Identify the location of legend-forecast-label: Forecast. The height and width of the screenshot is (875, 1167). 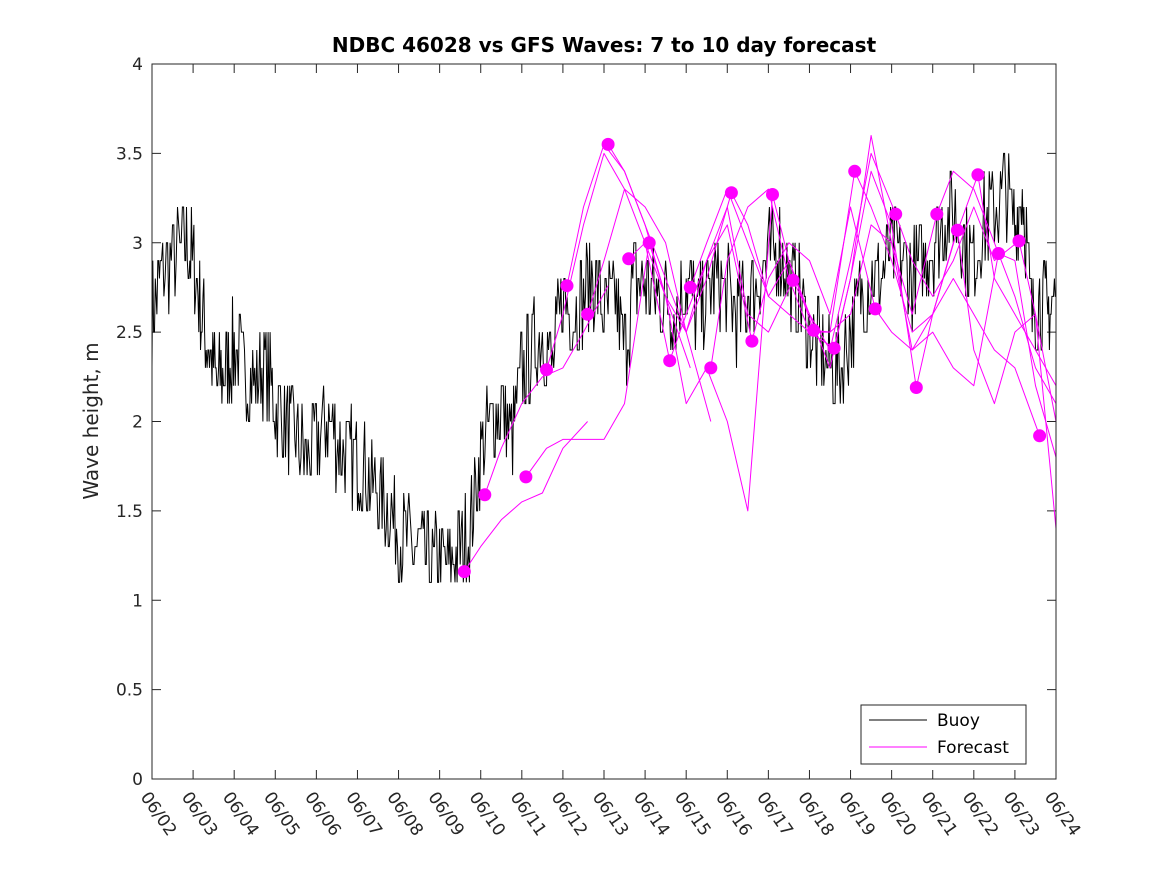
(973, 748).